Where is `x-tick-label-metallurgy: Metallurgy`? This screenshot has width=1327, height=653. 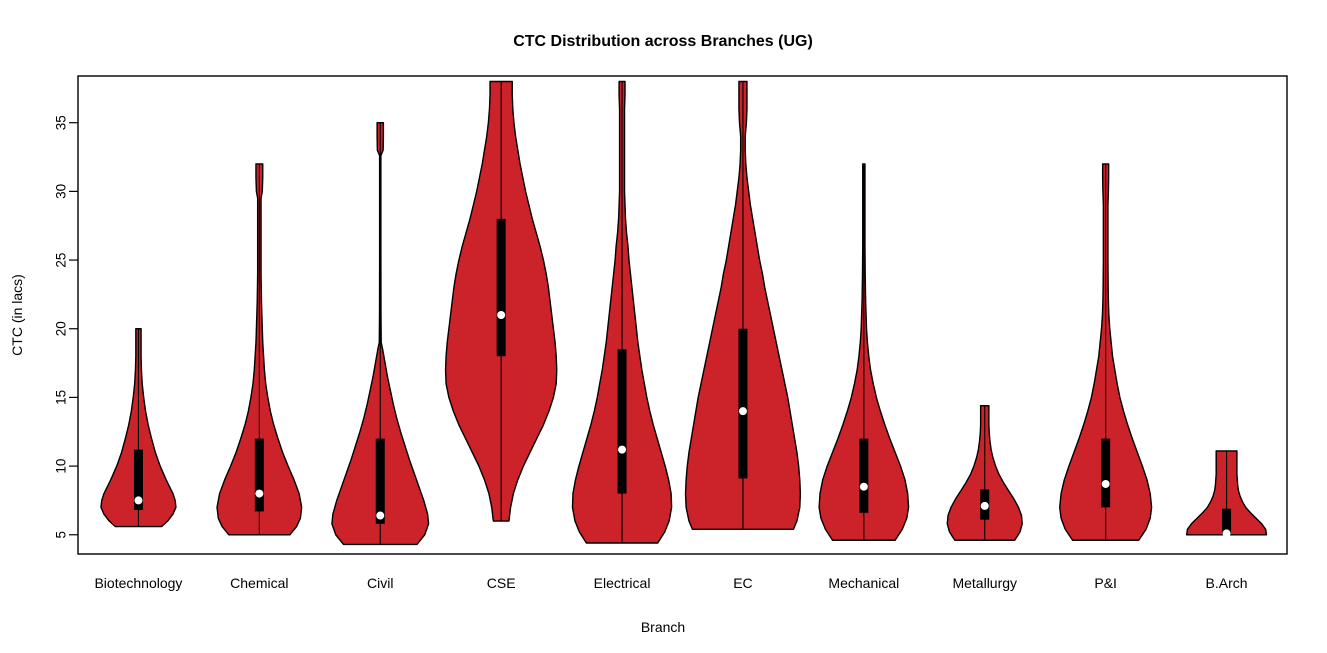
x-tick-label-metallurgy: Metallurgy is located at coordinates (984, 583).